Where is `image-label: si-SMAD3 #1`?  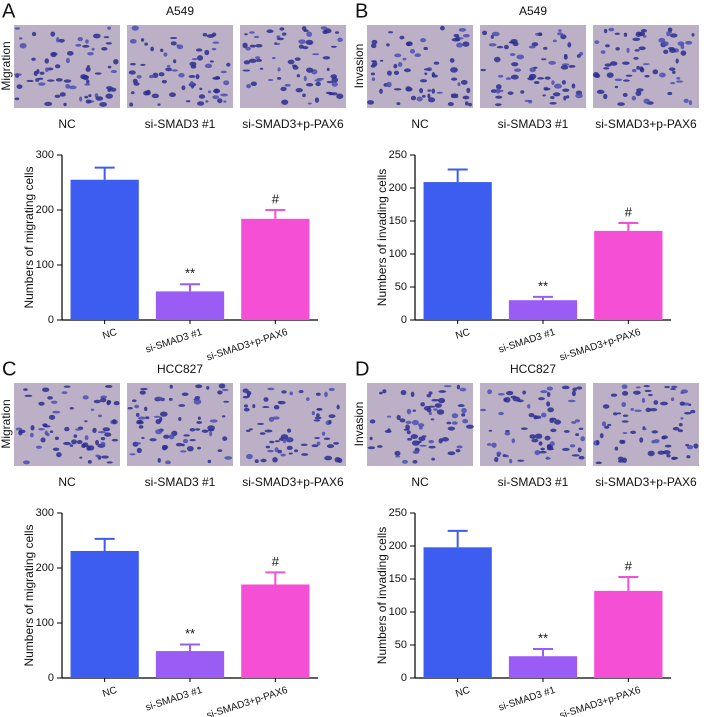
image-label: si-SMAD3 #1 is located at coordinates (180, 124).